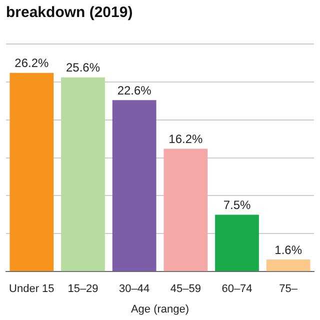 The image size is (320, 320). Describe the element at coordinates (288, 289) in the screenshot. I see `x-tick-label: 75–` at that location.